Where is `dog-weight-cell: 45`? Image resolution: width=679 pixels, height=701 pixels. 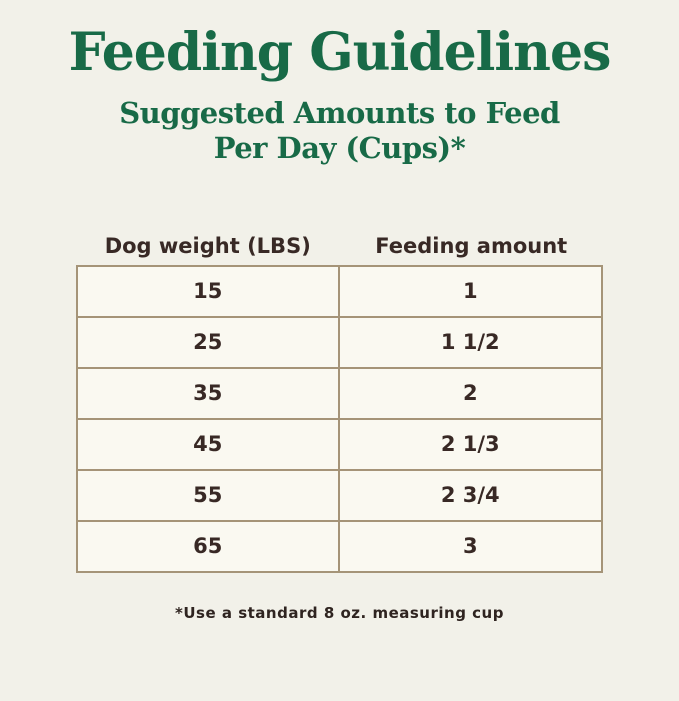
dog-weight-cell: 45 is located at coordinates (209, 443).